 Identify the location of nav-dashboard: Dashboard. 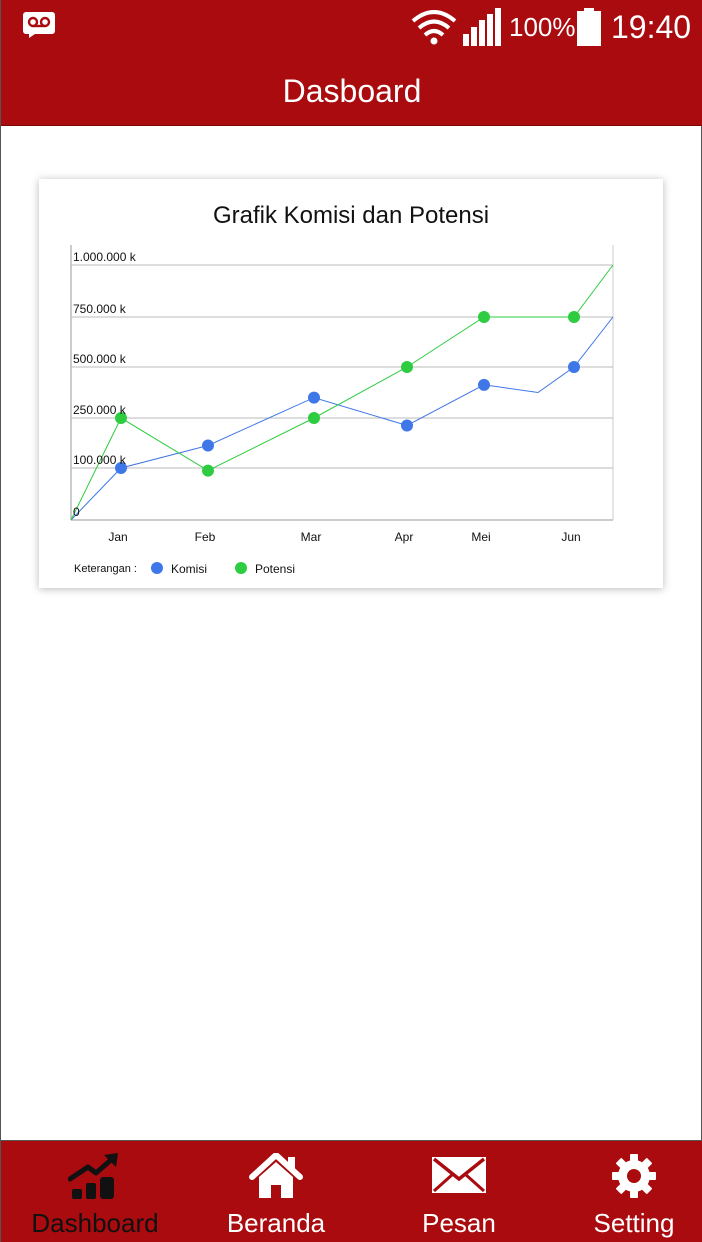
(95, 1191).